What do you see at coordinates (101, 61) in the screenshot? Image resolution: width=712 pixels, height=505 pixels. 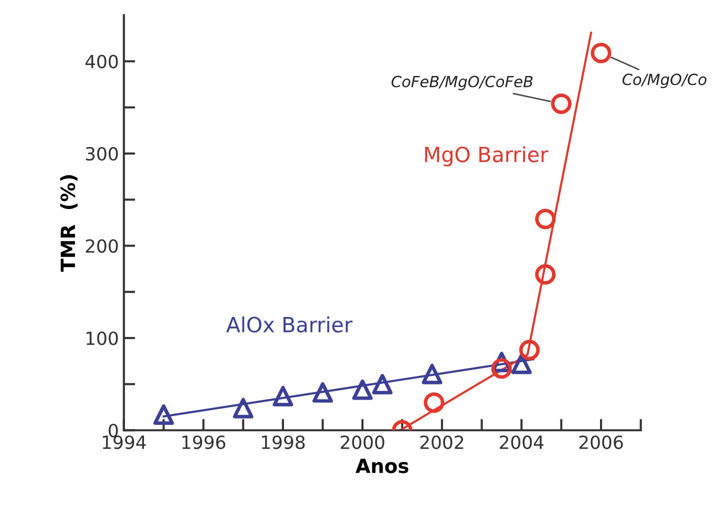 I see `y-tick-label: 400` at bounding box center [101, 61].